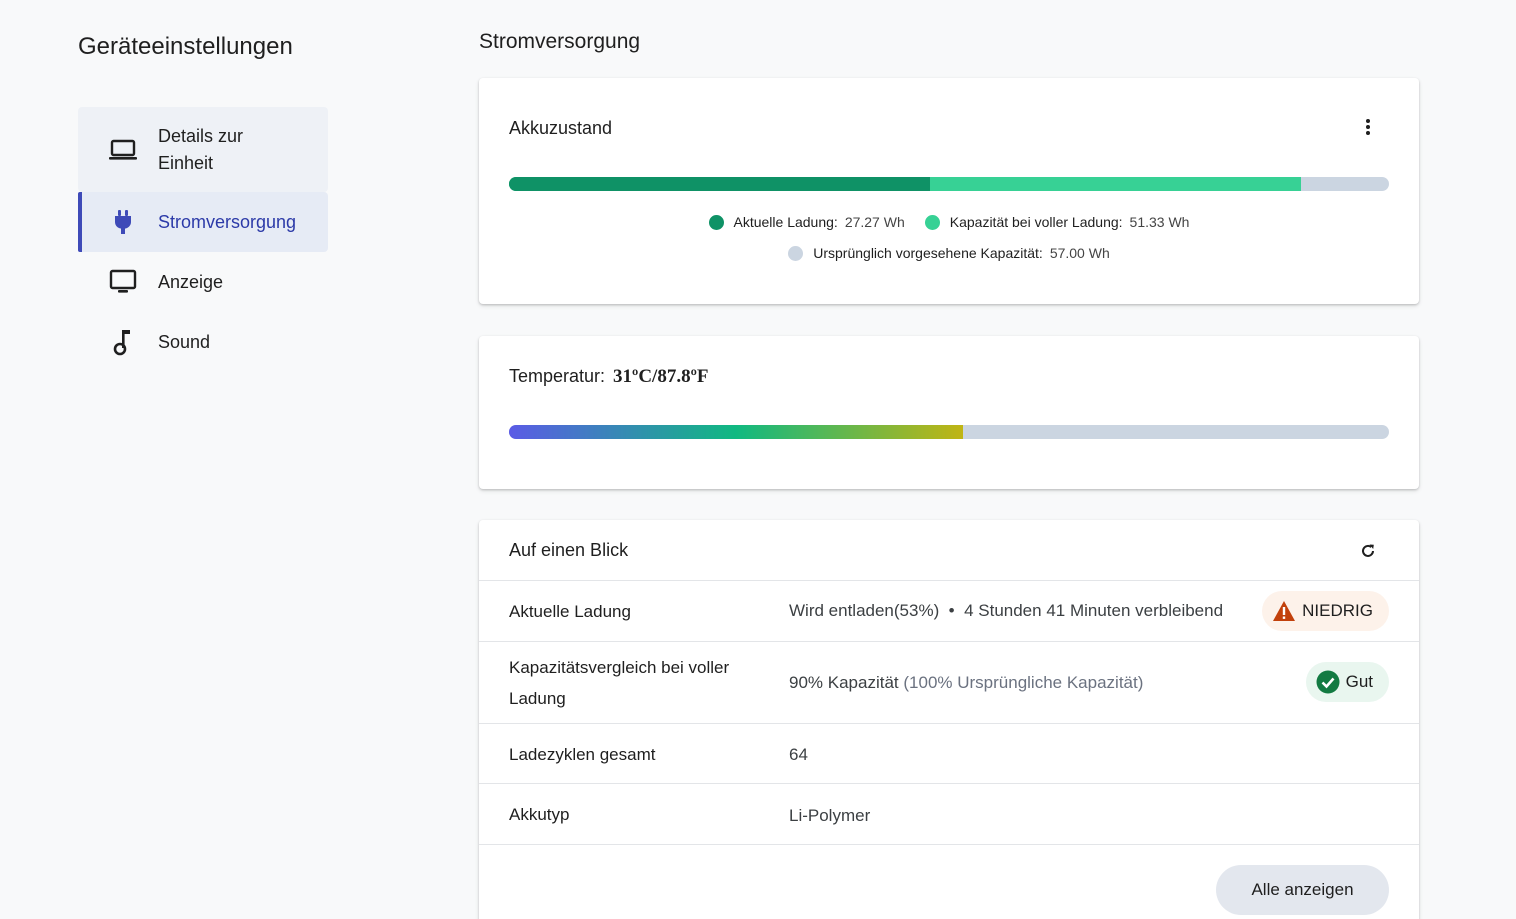  What do you see at coordinates (561, 128) in the screenshot?
I see `card-title: Akkuzustand` at bounding box center [561, 128].